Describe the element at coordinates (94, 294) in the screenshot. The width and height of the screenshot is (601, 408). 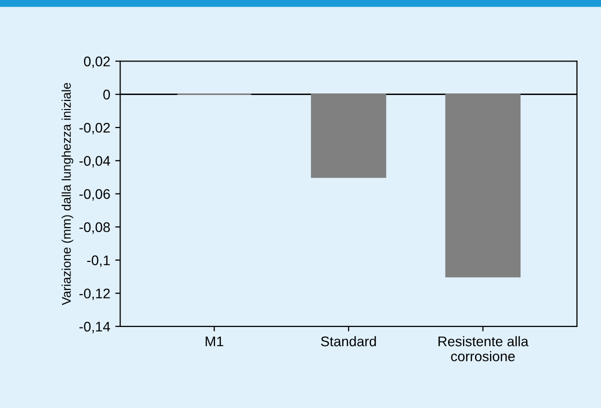
I see `y-tick-label: -0,12` at that location.